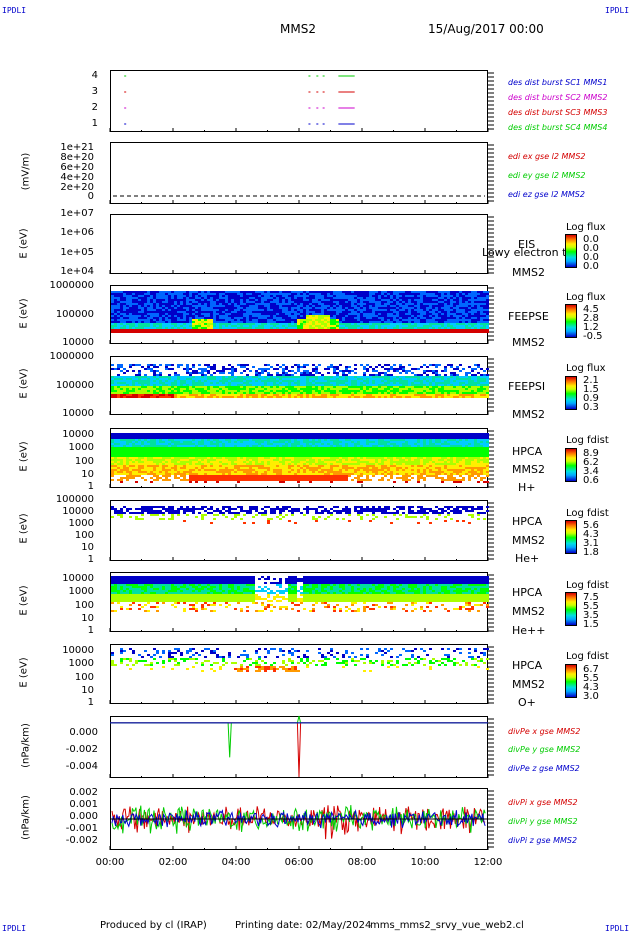 The width and height of the screenshot is (630, 934). What do you see at coordinates (81, 766) in the screenshot?
I see `divpe-ytick-m004: -0.004` at bounding box center [81, 766].